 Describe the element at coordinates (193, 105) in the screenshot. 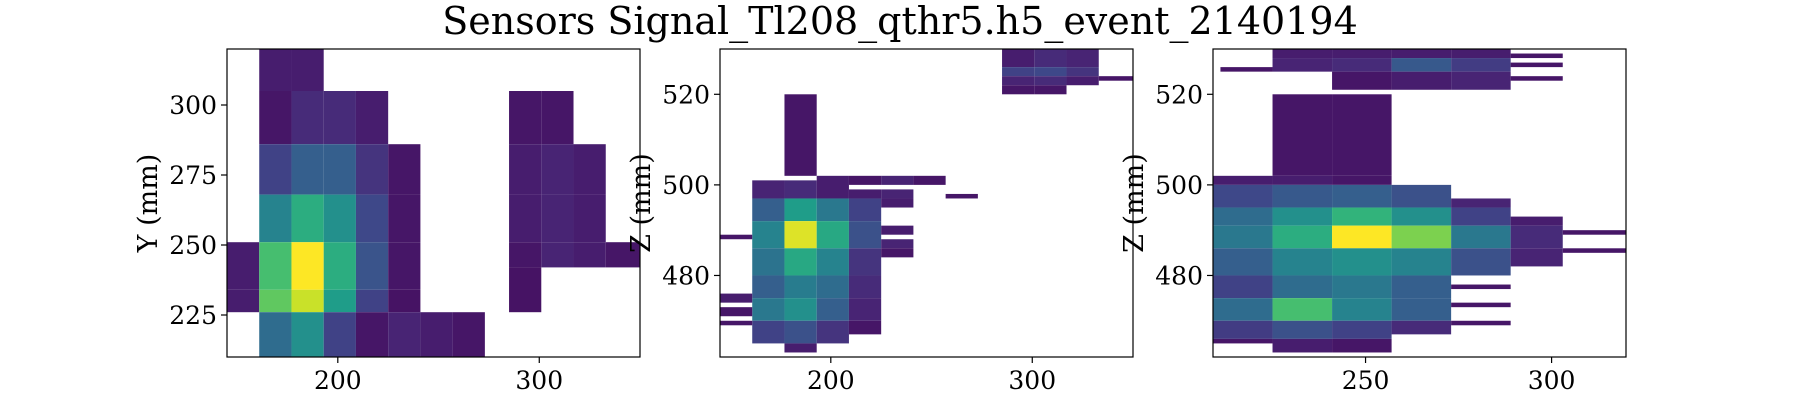

I see `y-tick-label: 300` at that location.